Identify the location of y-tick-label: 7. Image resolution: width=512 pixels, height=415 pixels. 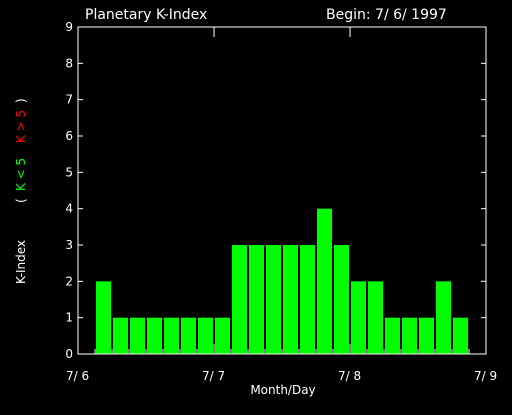
(69, 100).